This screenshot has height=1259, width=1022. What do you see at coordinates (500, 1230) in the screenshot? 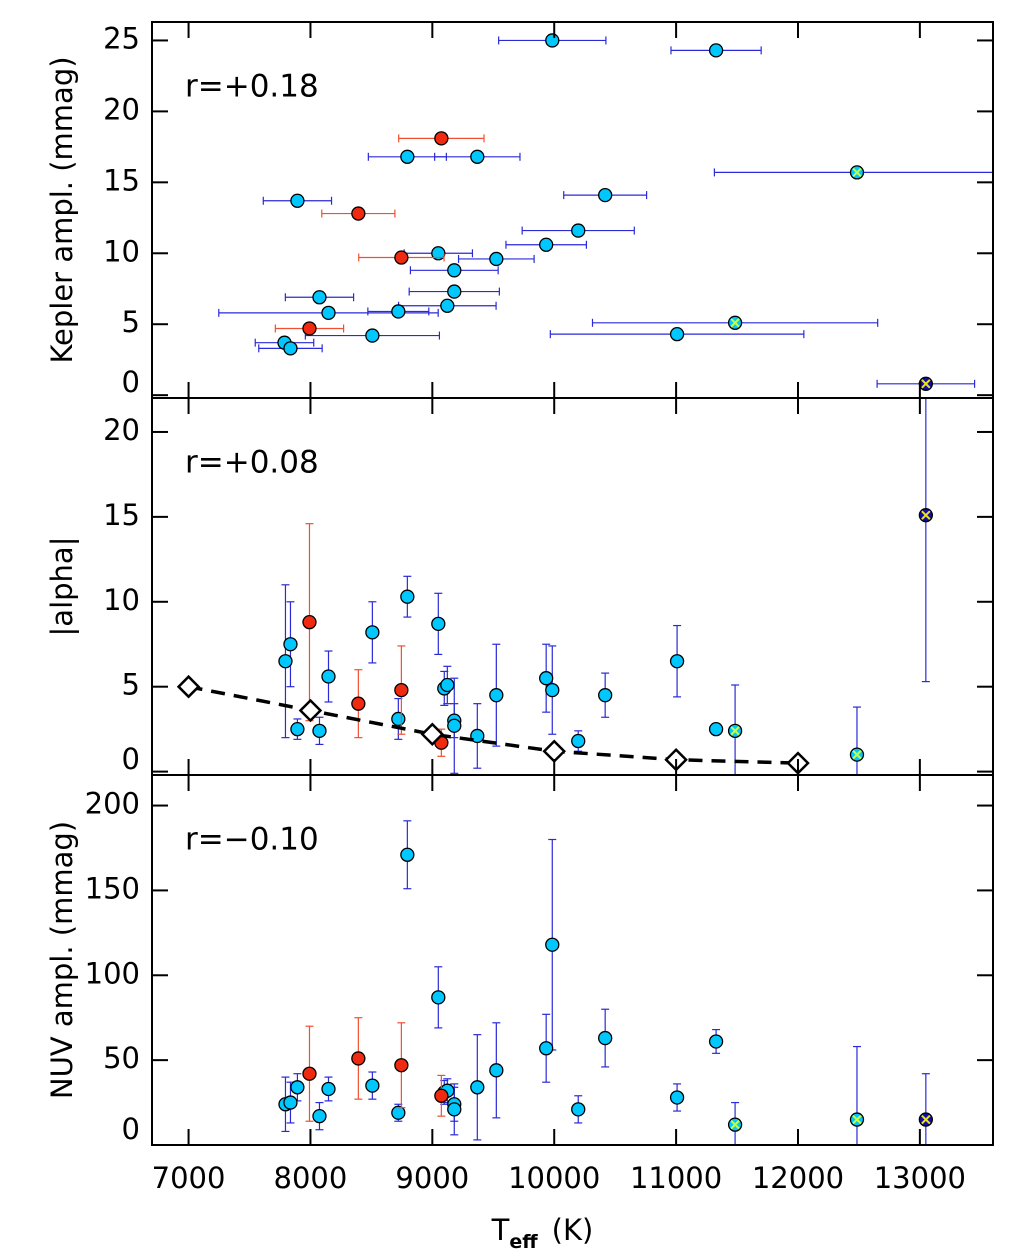
I see `x-label-main: T` at bounding box center [500, 1230].